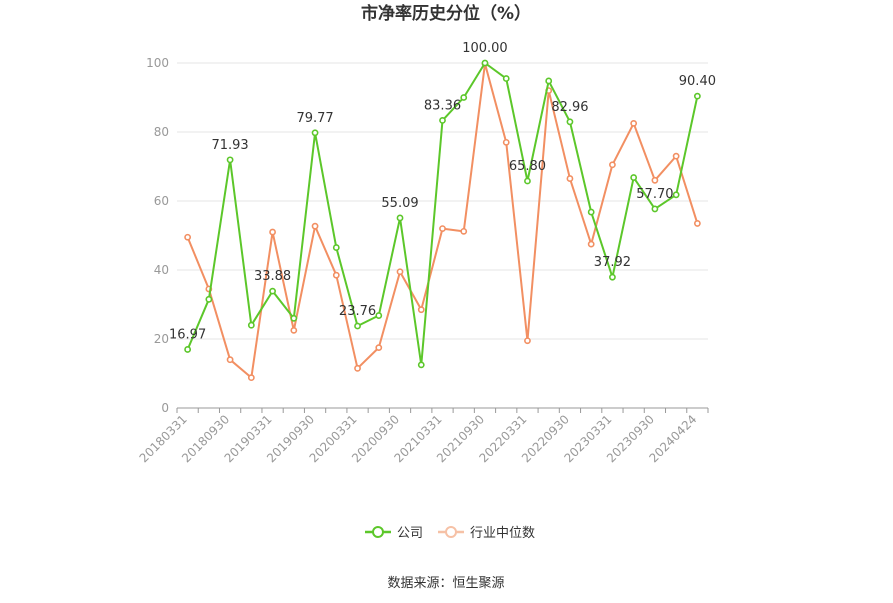 This screenshot has width=893, height=603. I want to click on y-tick-label: 20, so click(161, 339).